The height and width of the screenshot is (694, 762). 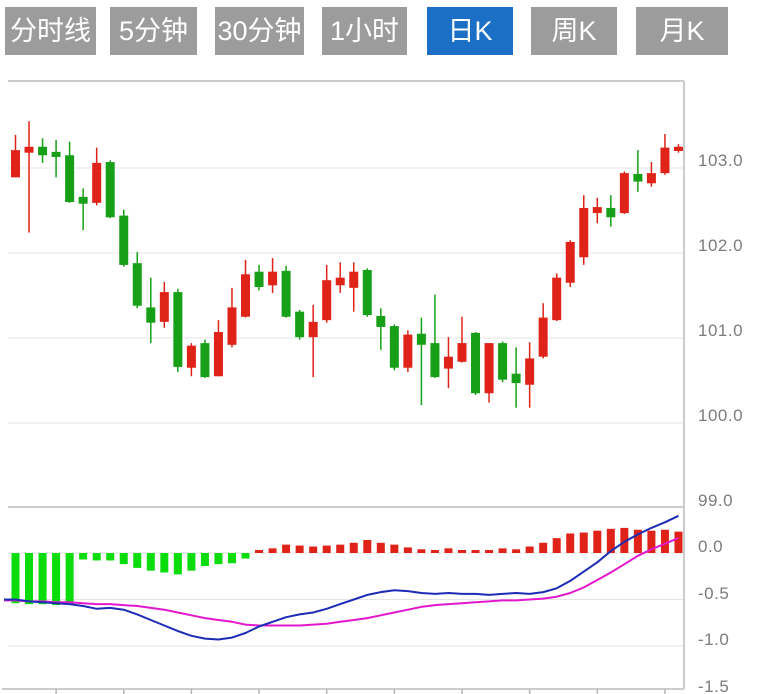 What do you see at coordinates (50, 31) in the screenshot?
I see `tab-time-line: 分时线` at bounding box center [50, 31].